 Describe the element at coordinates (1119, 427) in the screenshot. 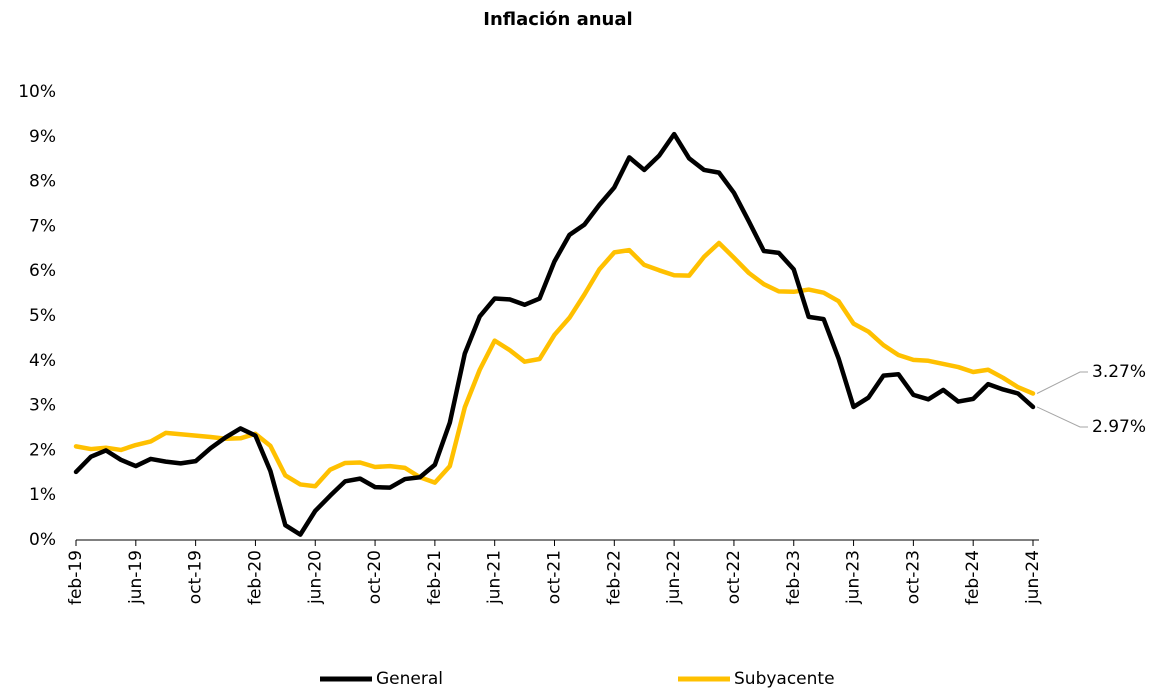

I see `end-label: 2.97%` at that location.